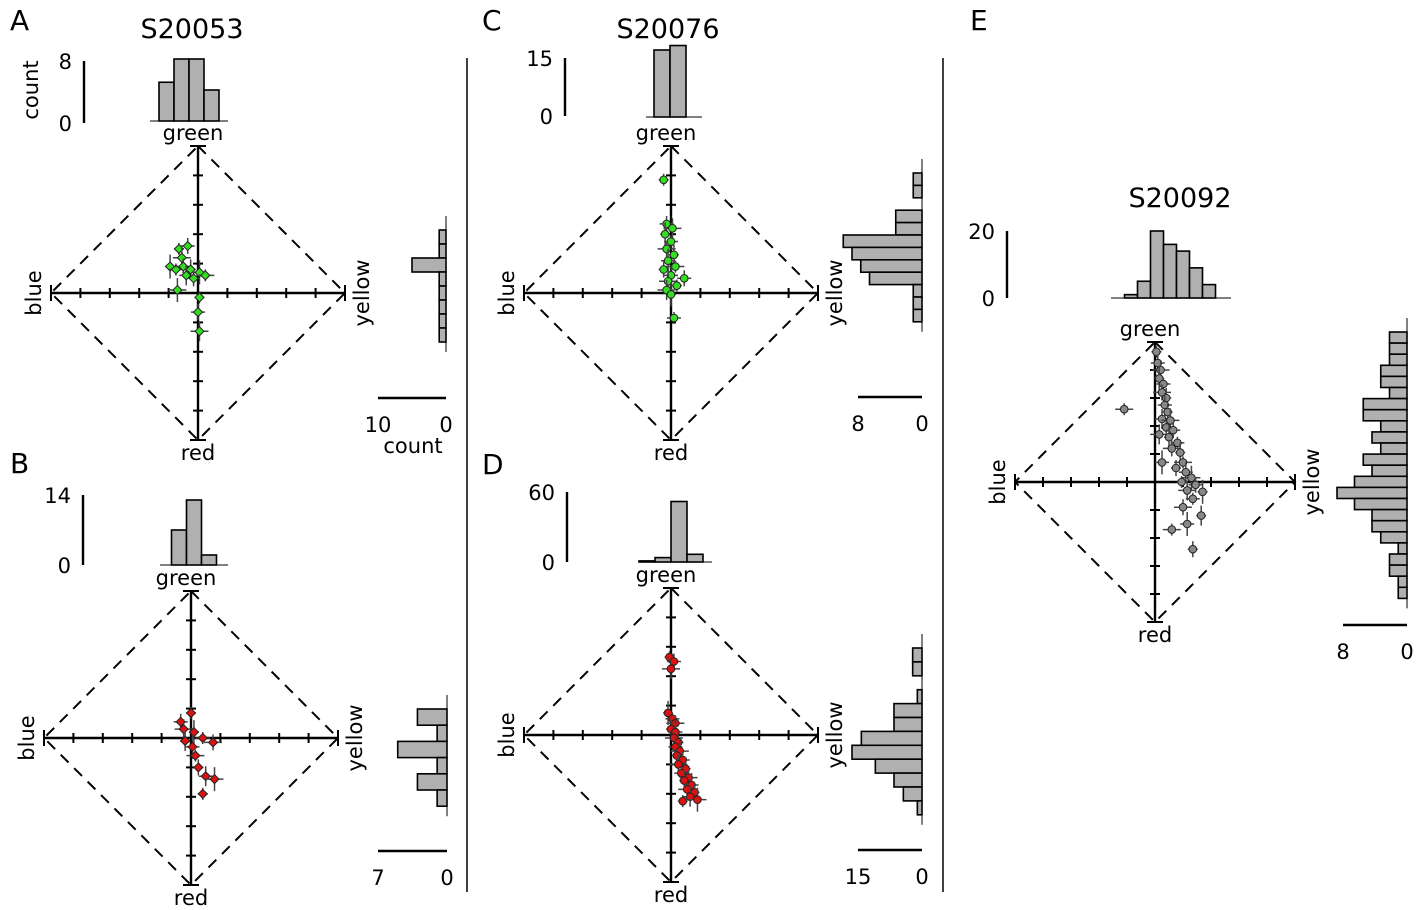 This screenshot has width=1423, height=910. I want to click on right-hist-scale-max: 8, so click(857, 424).